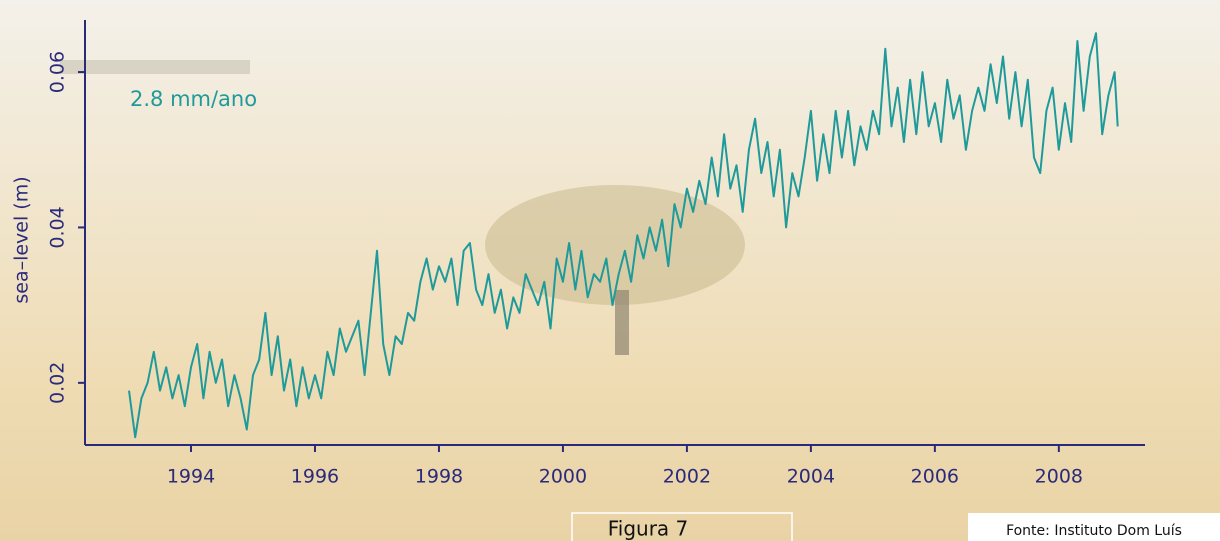 The width and height of the screenshot is (1220, 541). I want to click on y-axis-label: sea–level (m), so click(22, 239).